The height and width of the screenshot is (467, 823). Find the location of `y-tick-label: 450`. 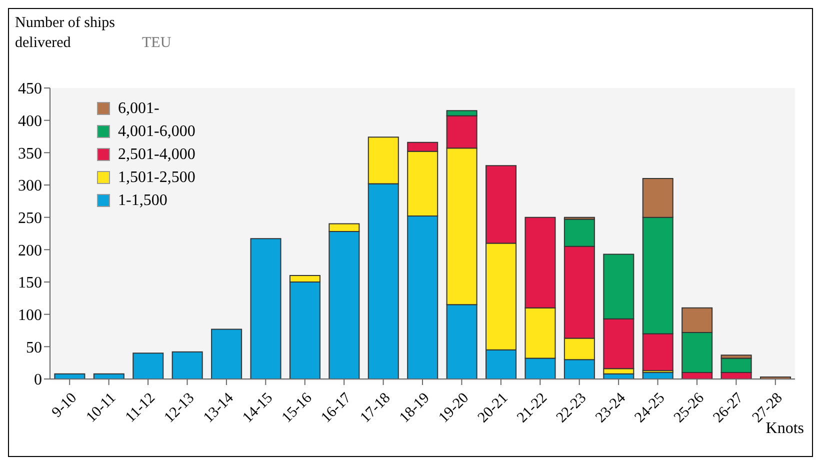

y-tick-label: 450 is located at coordinates (30, 89).